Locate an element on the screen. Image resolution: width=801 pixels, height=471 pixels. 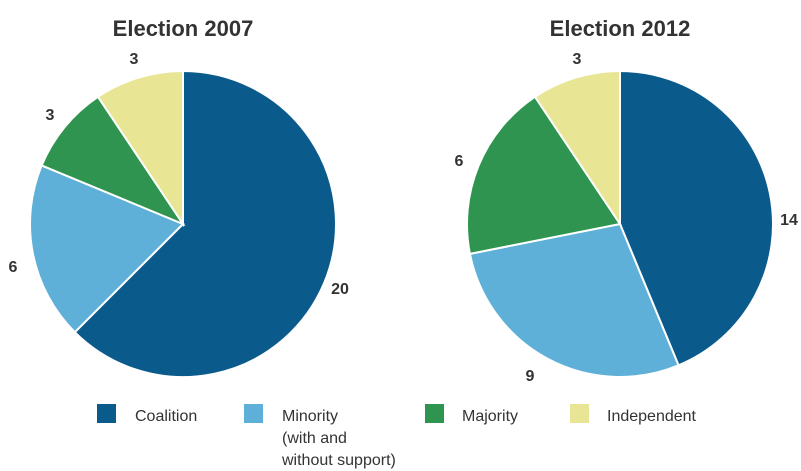
legend-label-independent: Independent is located at coordinates (652, 416).